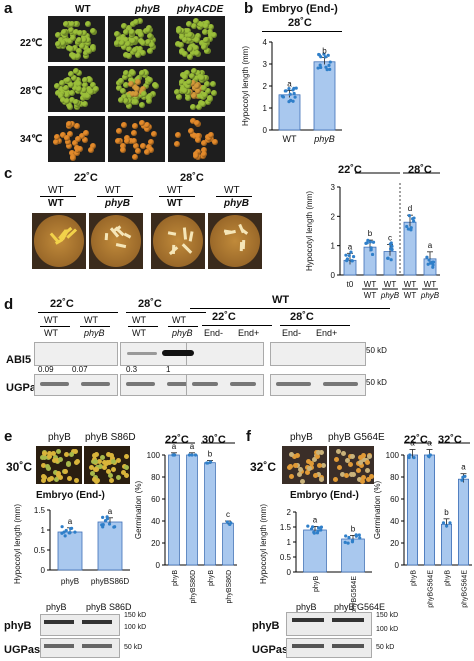  Describe the element at coordinates (228, 544) in the screenshot. I see `bar` at that location.